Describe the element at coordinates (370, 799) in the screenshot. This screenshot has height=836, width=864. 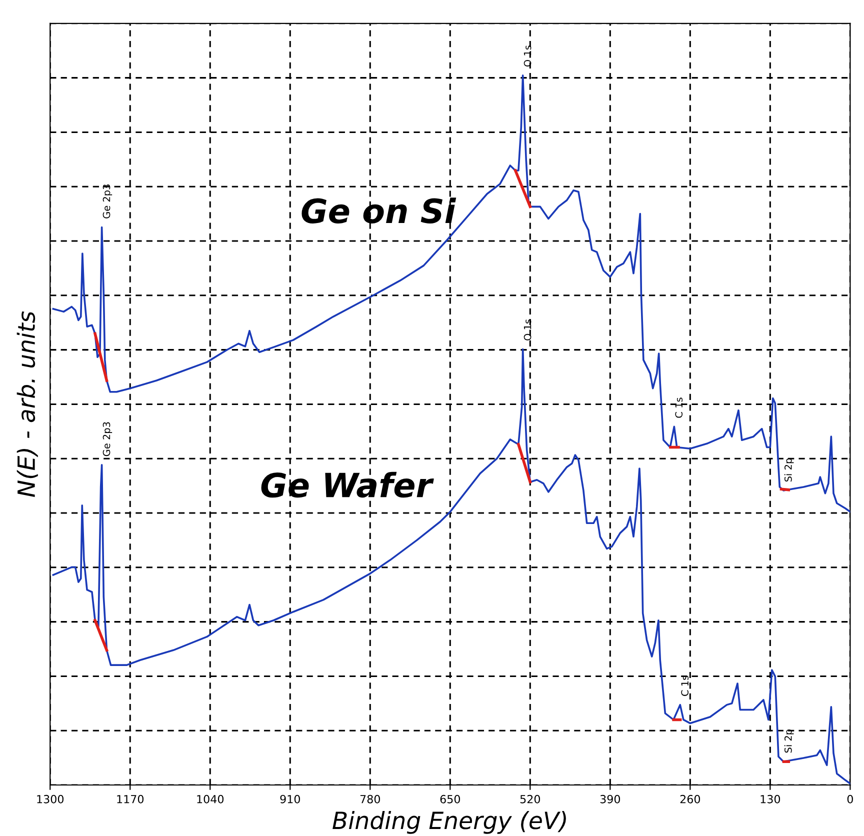
I see `x-tick-label: 780` at that location.